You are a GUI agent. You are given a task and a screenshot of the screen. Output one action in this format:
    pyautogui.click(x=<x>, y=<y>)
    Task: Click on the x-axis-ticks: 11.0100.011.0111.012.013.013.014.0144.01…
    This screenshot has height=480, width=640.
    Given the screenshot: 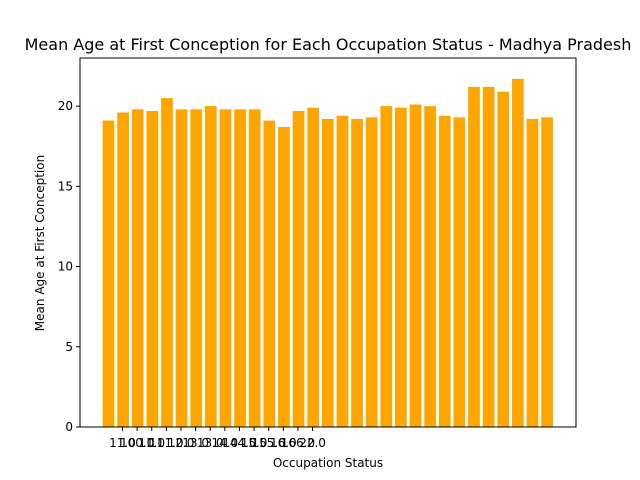 What is the action you would take?
    pyautogui.click(x=217, y=438)
    